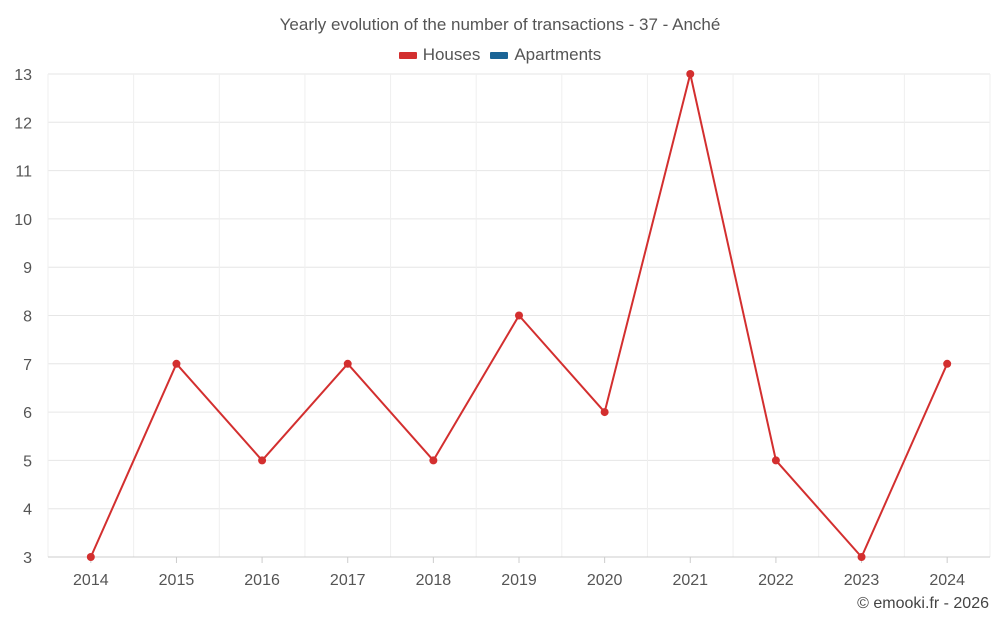 The image size is (1000, 625). I want to click on x-tick-label: 2024, so click(947, 580).